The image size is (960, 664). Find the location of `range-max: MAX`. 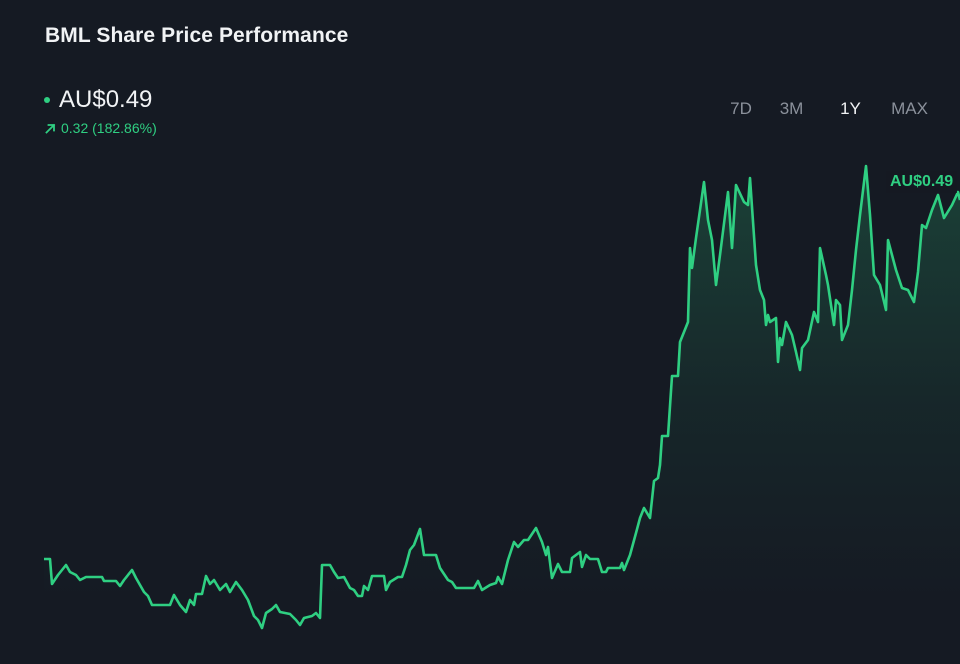

range-max: MAX is located at coordinates (909, 108).